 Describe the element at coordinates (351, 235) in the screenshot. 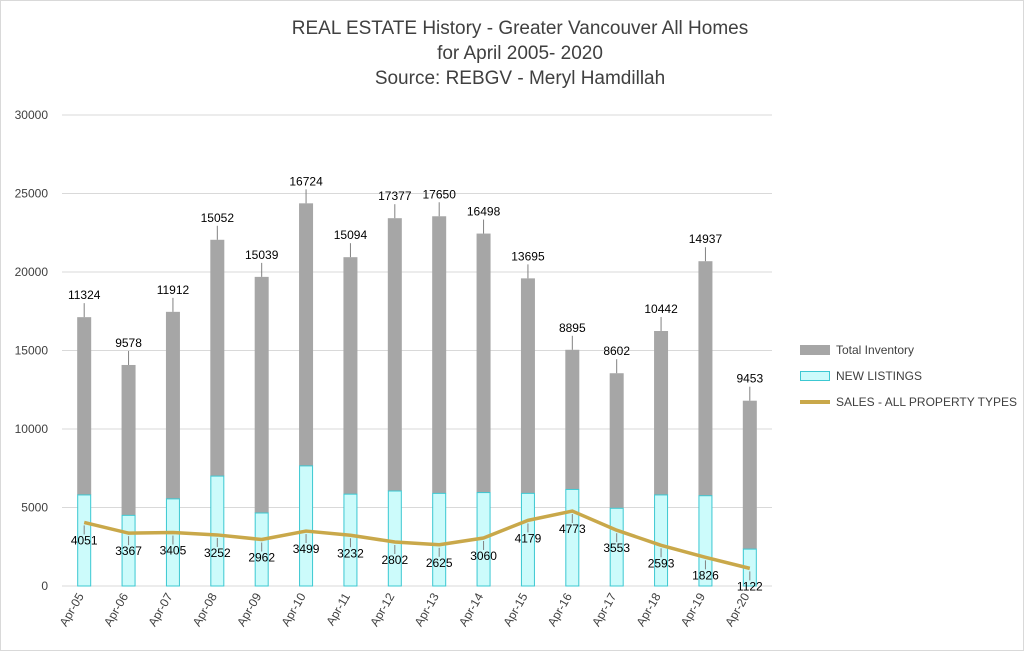

I see `inventory-data-label: 15094` at that location.